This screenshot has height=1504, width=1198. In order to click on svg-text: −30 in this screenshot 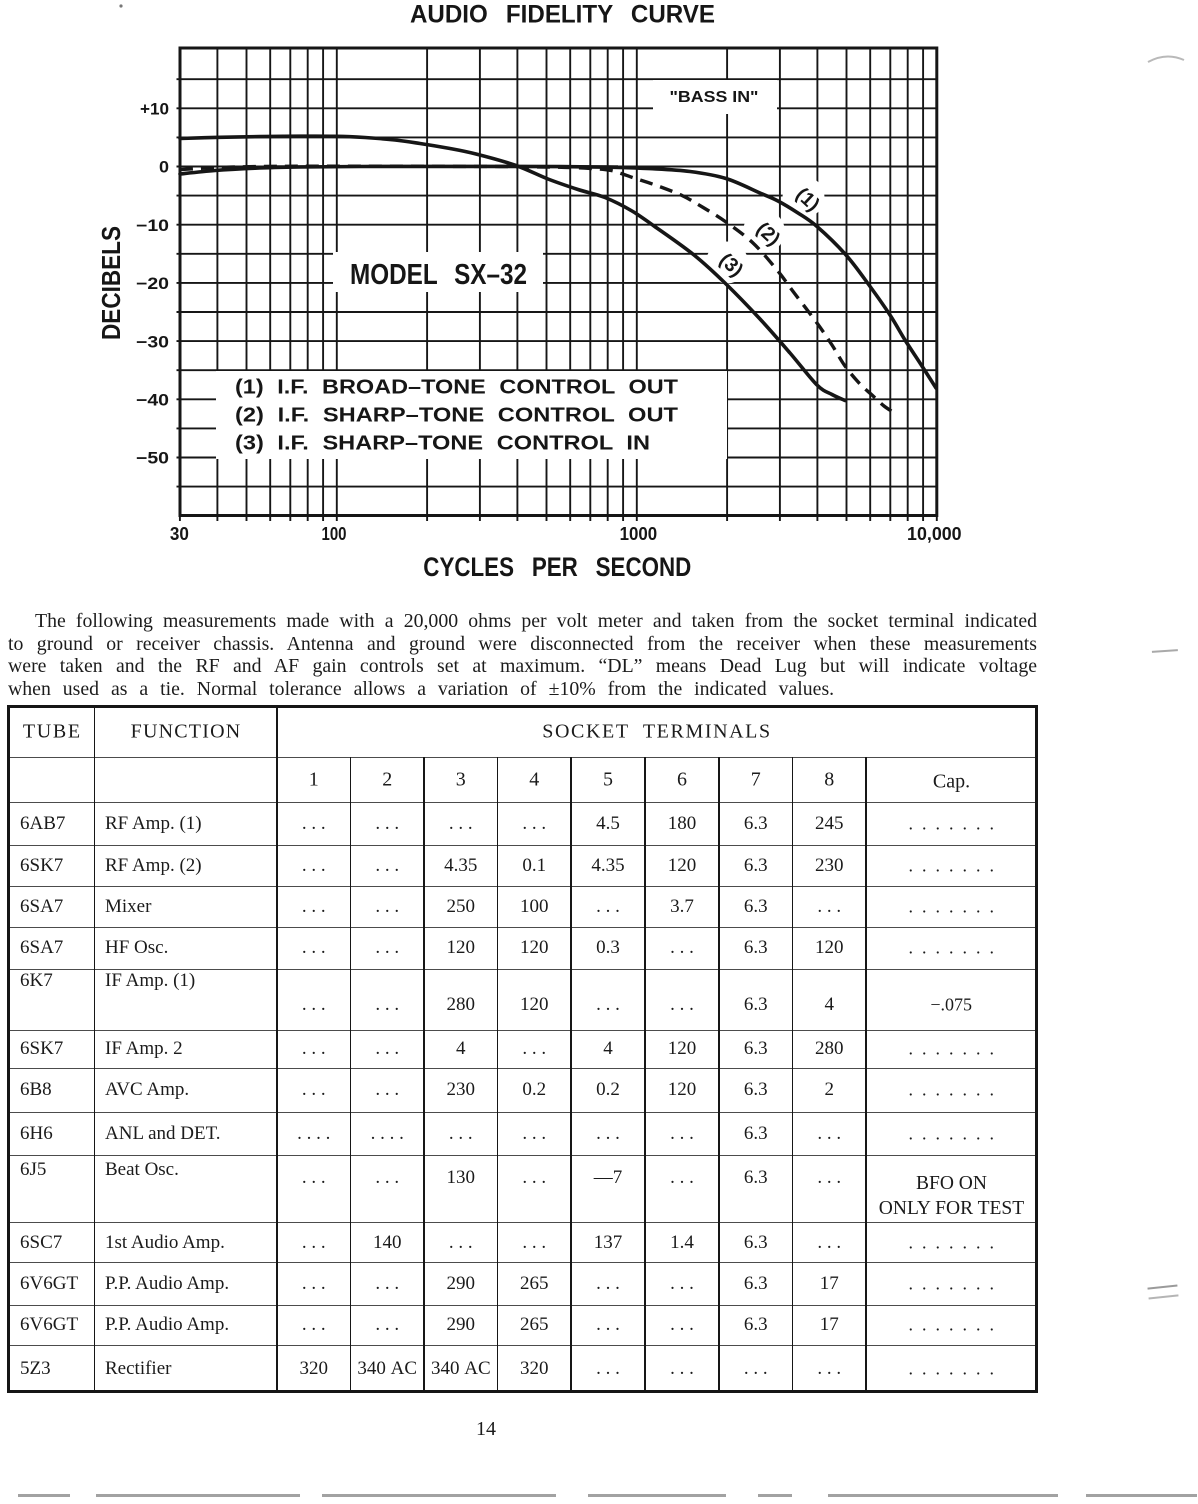, I will do `click(152, 342)`.